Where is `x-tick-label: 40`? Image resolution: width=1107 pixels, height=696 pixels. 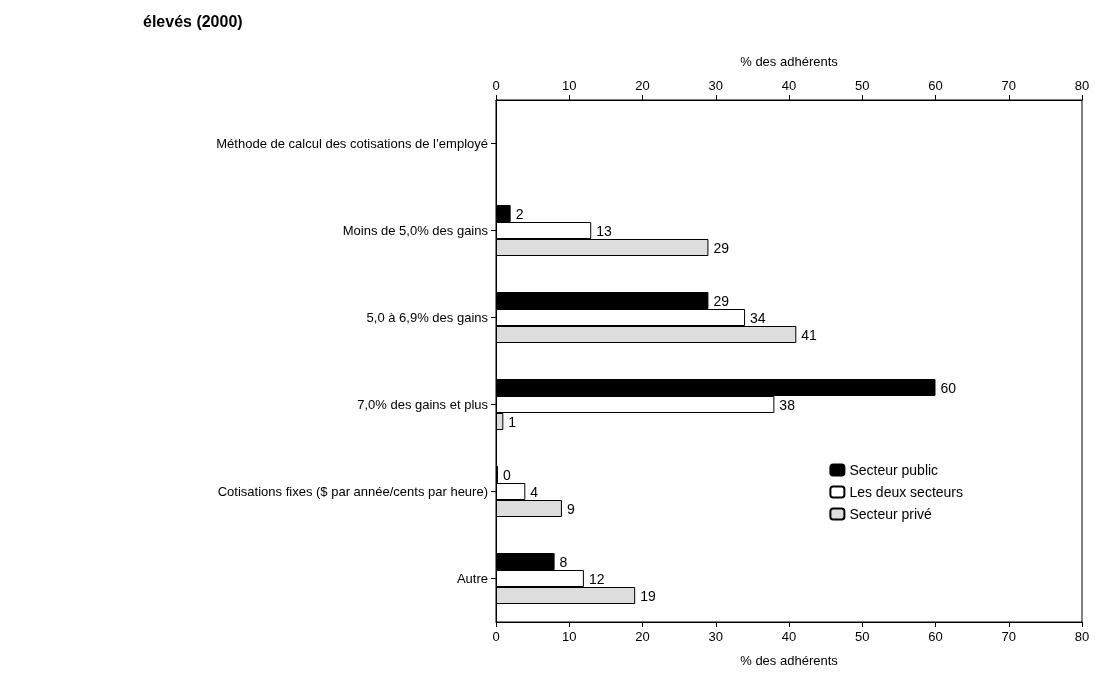
x-tick-label: 40 is located at coordinates (789, 636).